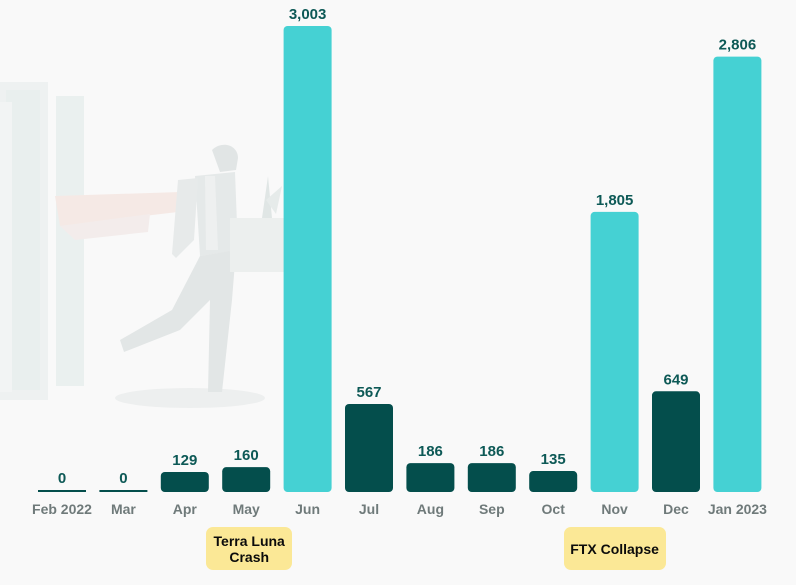 Image resolution: width=796 pixels, height=585 pixels. I want to click on bar-aug, so click(430, 477).